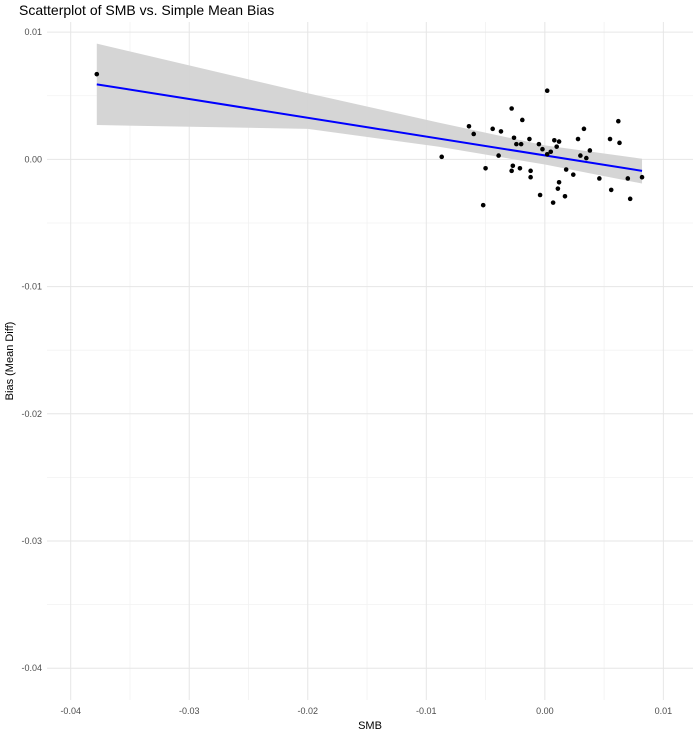  Describe the element at coordinates (31, 541) in the screenshot. I see `y-tick-label: -0.03` at that location.